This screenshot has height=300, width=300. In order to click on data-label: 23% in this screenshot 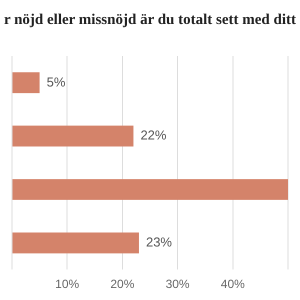, I will do `click(159, 242)`.